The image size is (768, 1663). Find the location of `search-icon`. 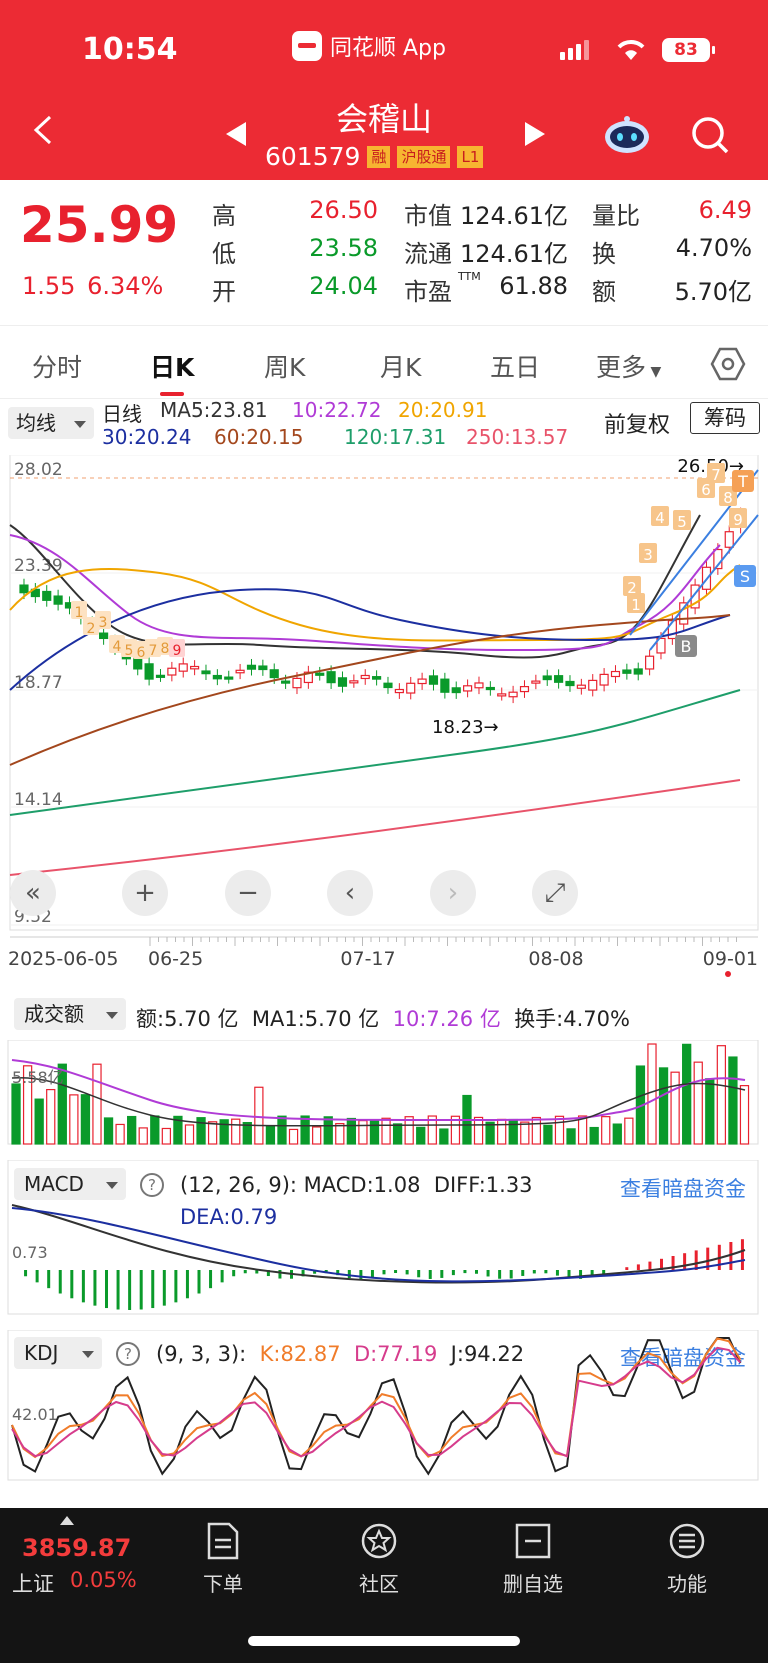

search-icon is located at coordinates (710, 135).